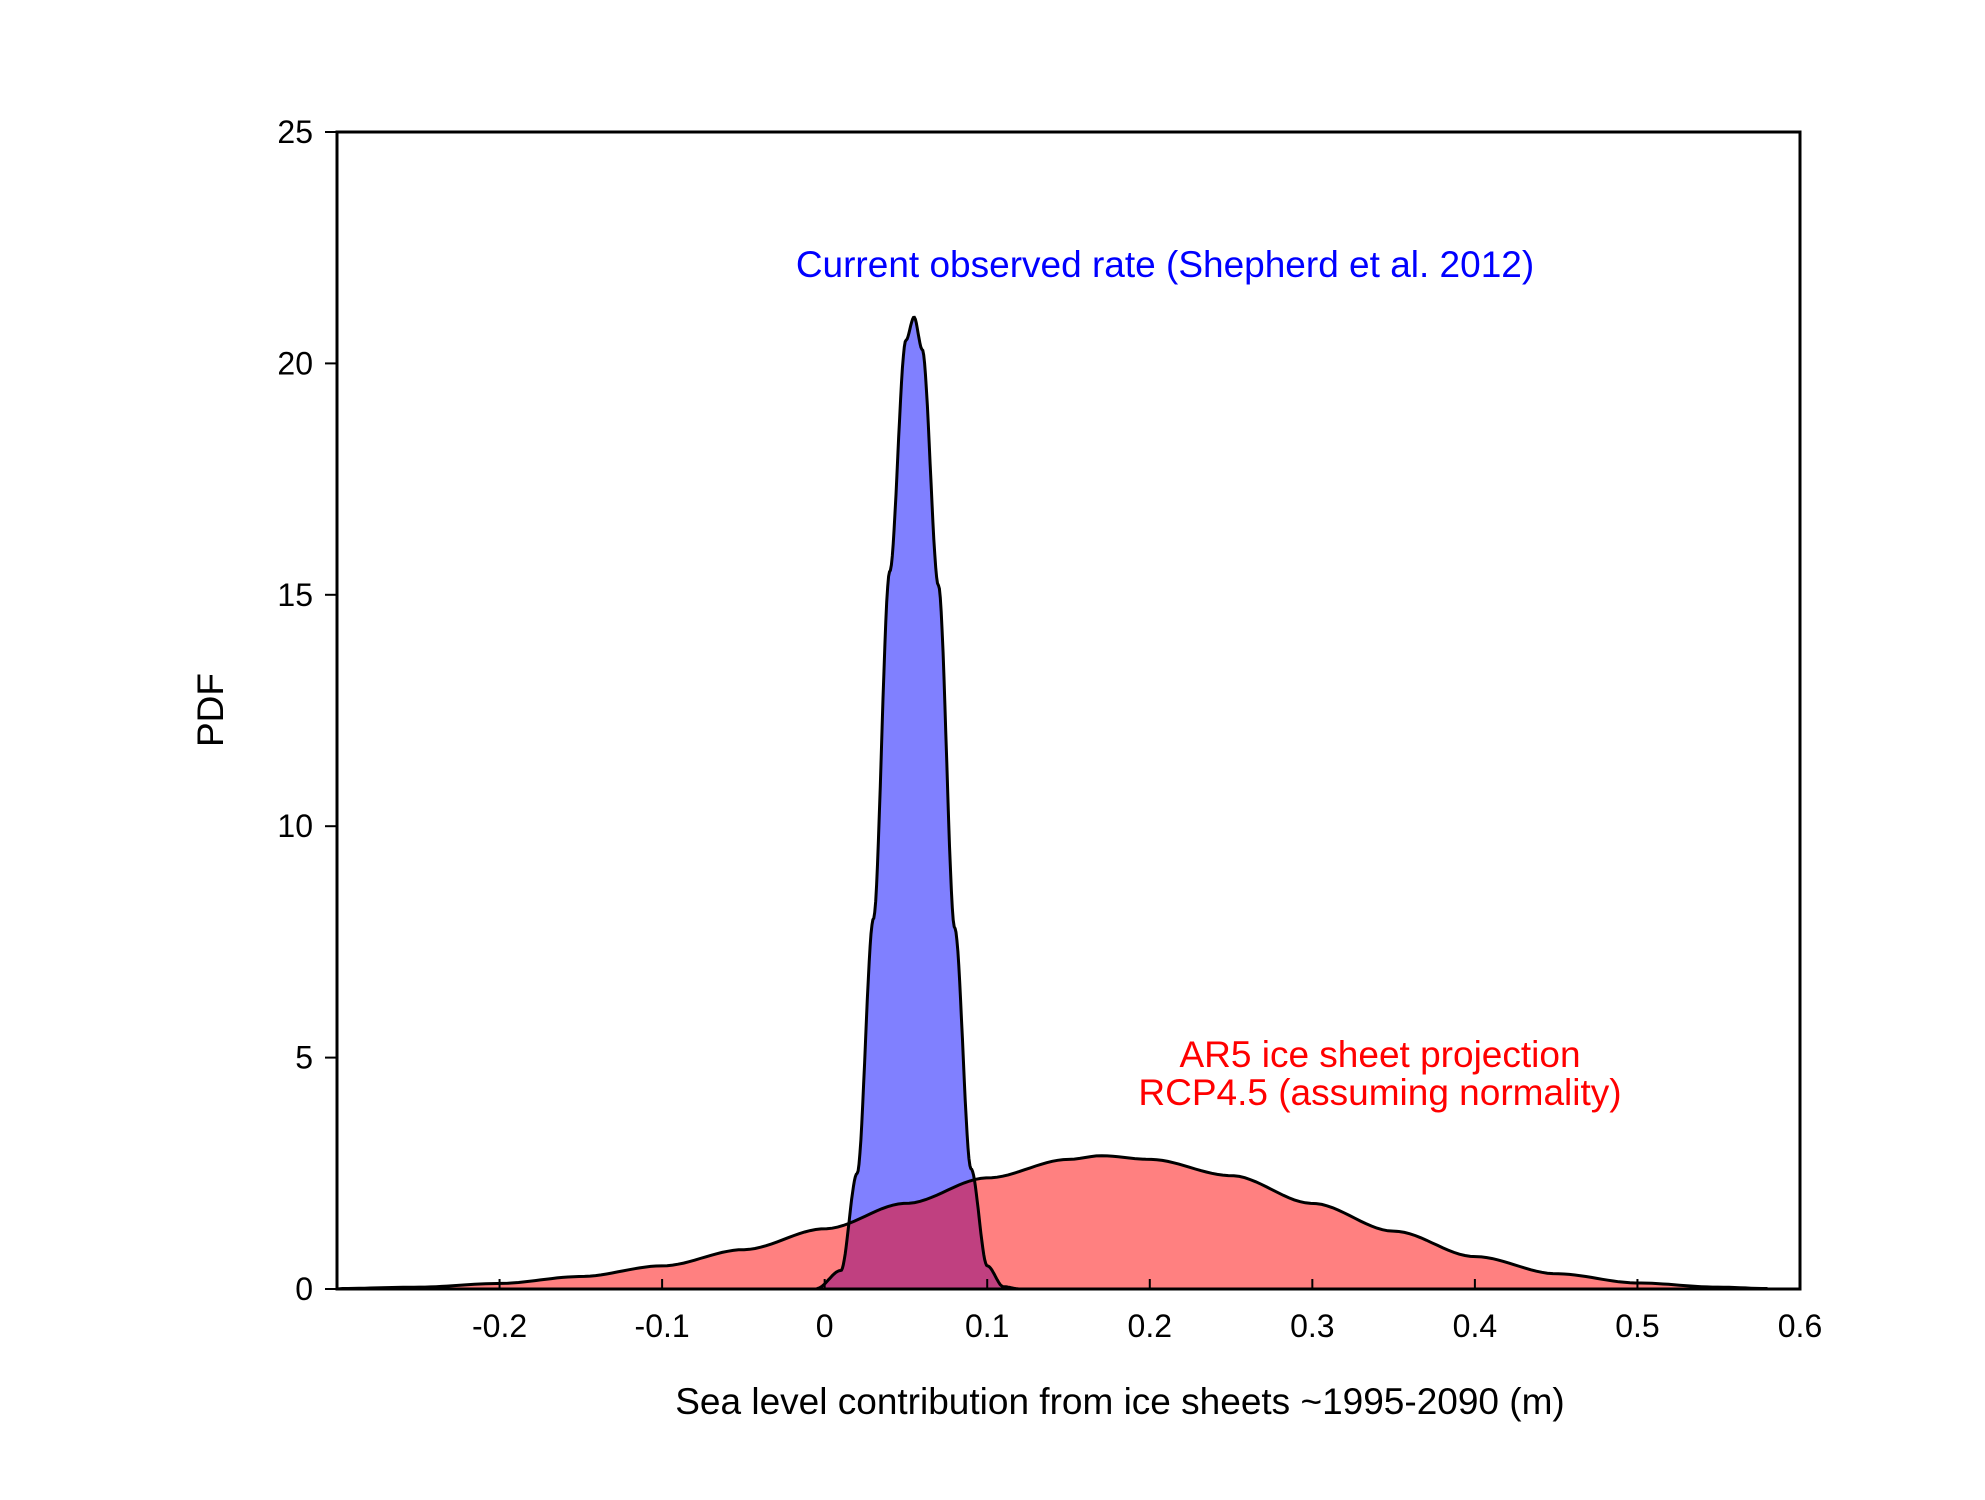  What do you see at coordinates (295, 595) in the screenshot?
I see `y-tick-label: 15` at bounding box center [295, 595].